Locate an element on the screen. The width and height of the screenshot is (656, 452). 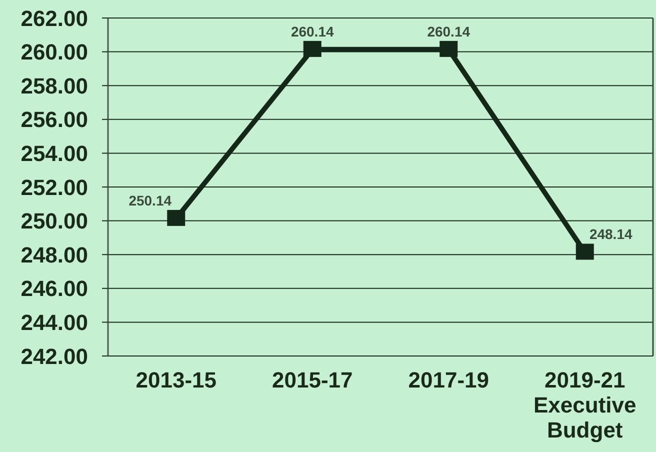
y-tick-label: 242.00 is located at coordinates (54, 356).